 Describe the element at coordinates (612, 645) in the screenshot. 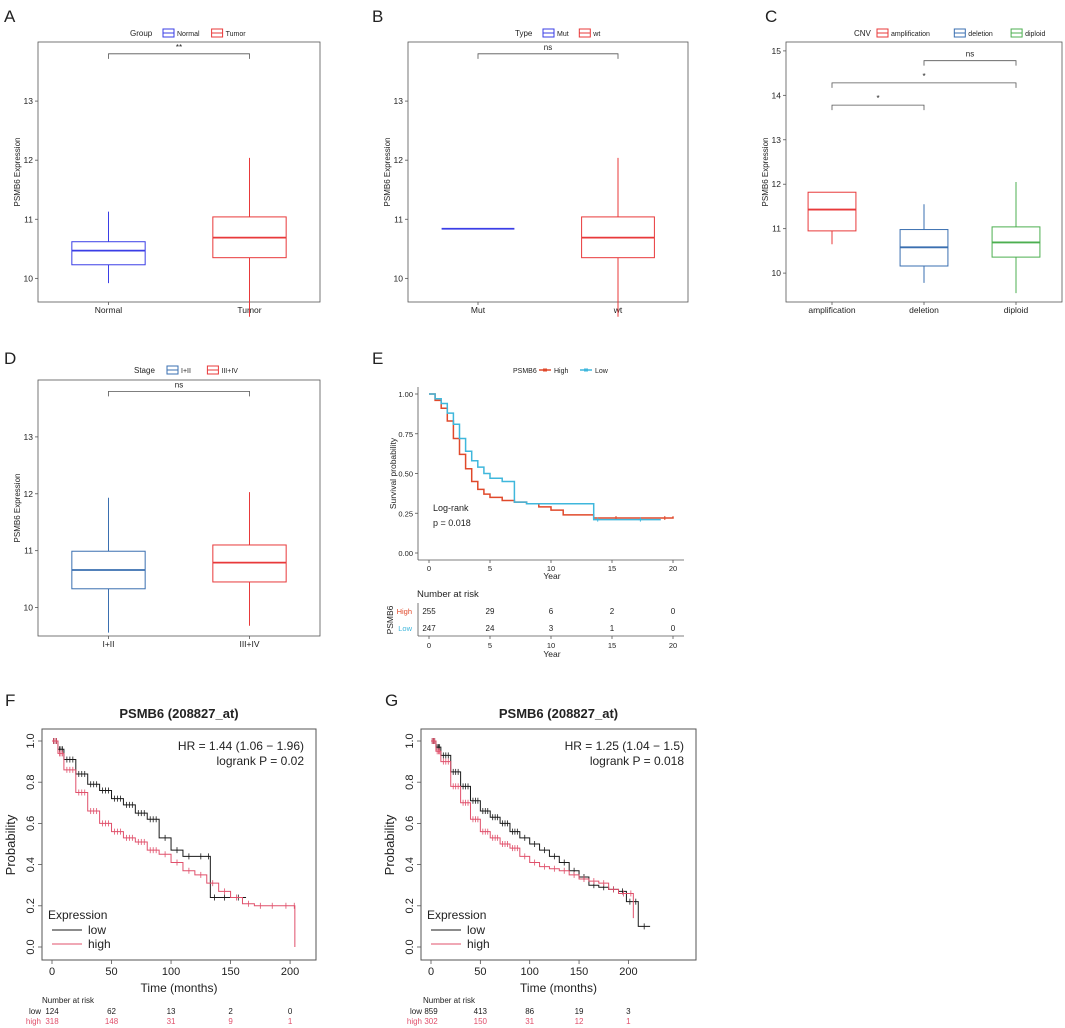

I see `risk-x-tick-label: 15` at that location.